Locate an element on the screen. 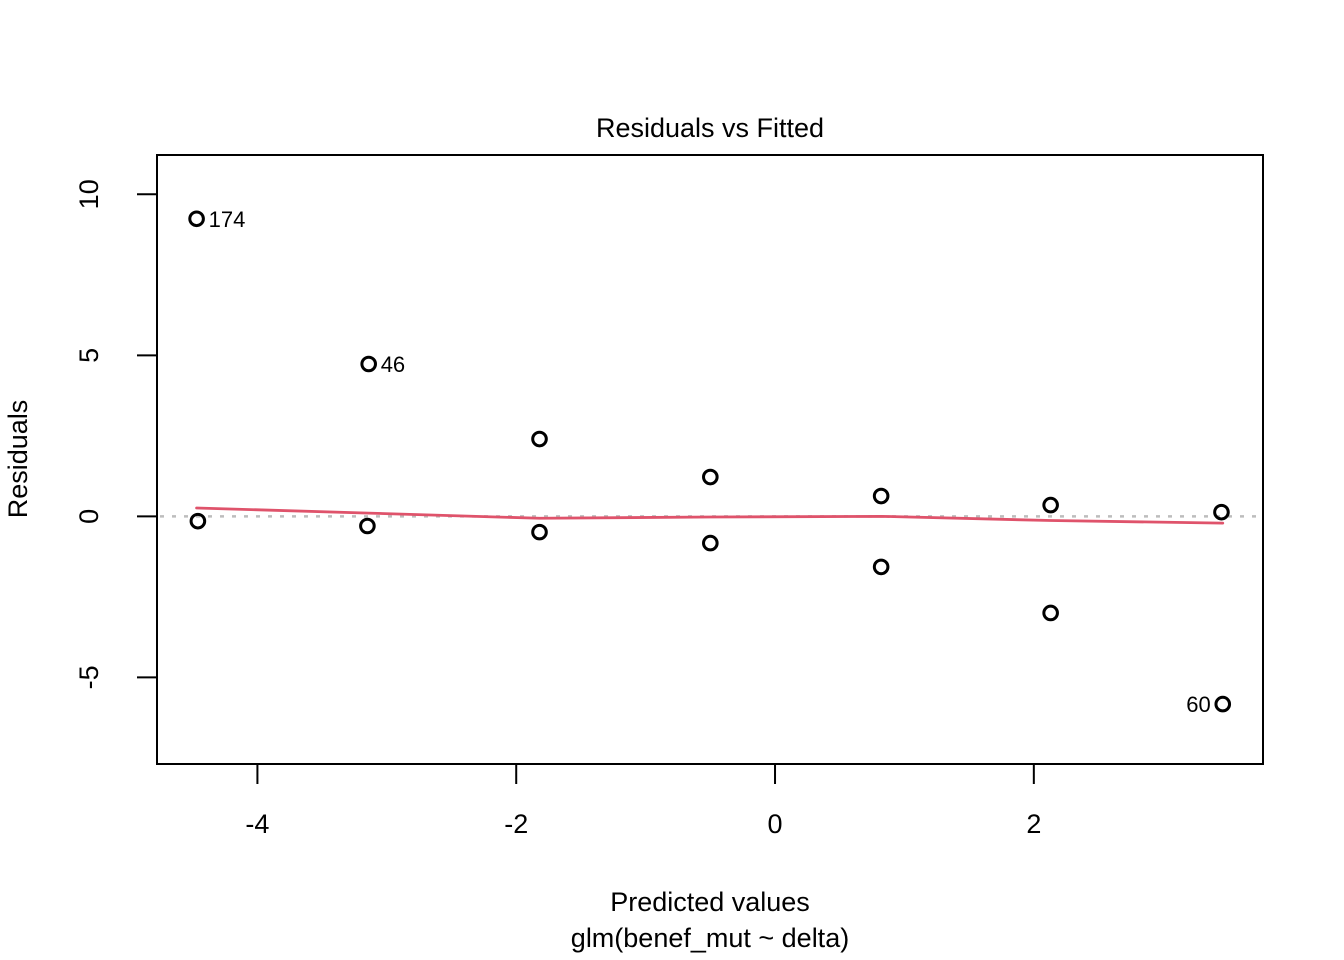  y-axis-ticks: -5 0 5 10 is located at coordinates (115, 434).